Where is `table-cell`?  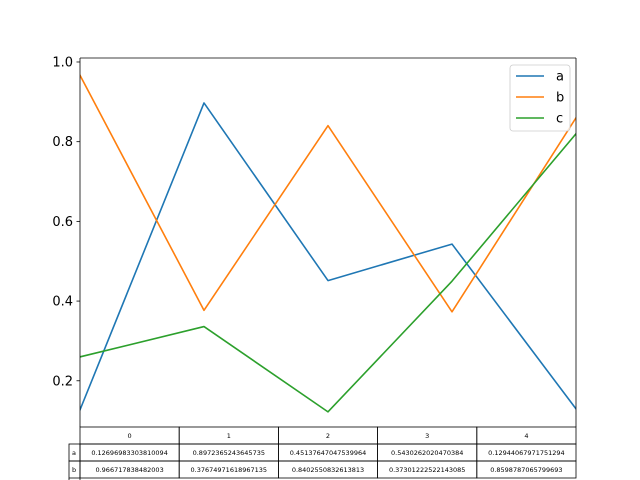 table-cell is located at coordinates (526, 469).